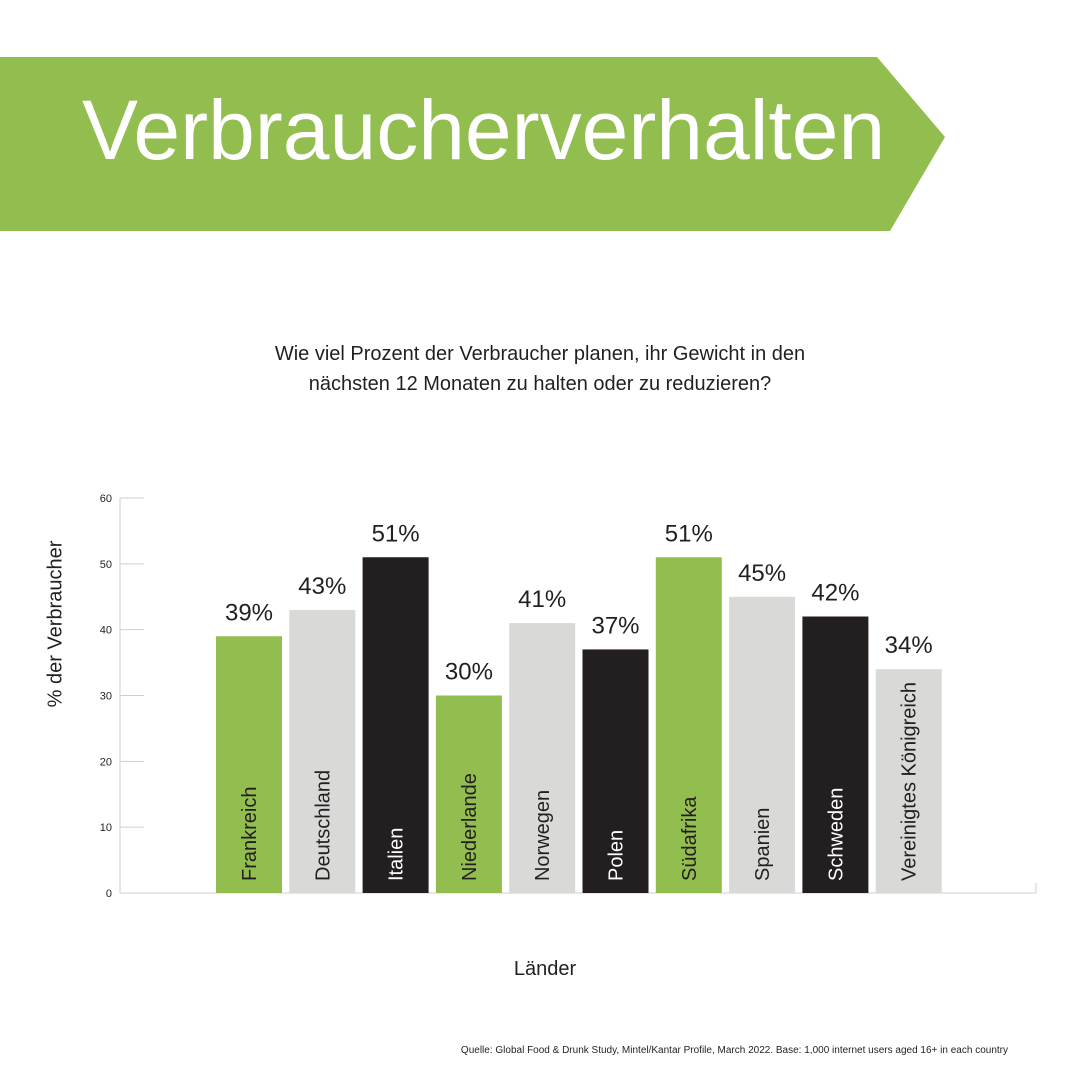 This screenshot has height=1080, width=1080. I want to click on data-label: 30%, so click(469, 672).